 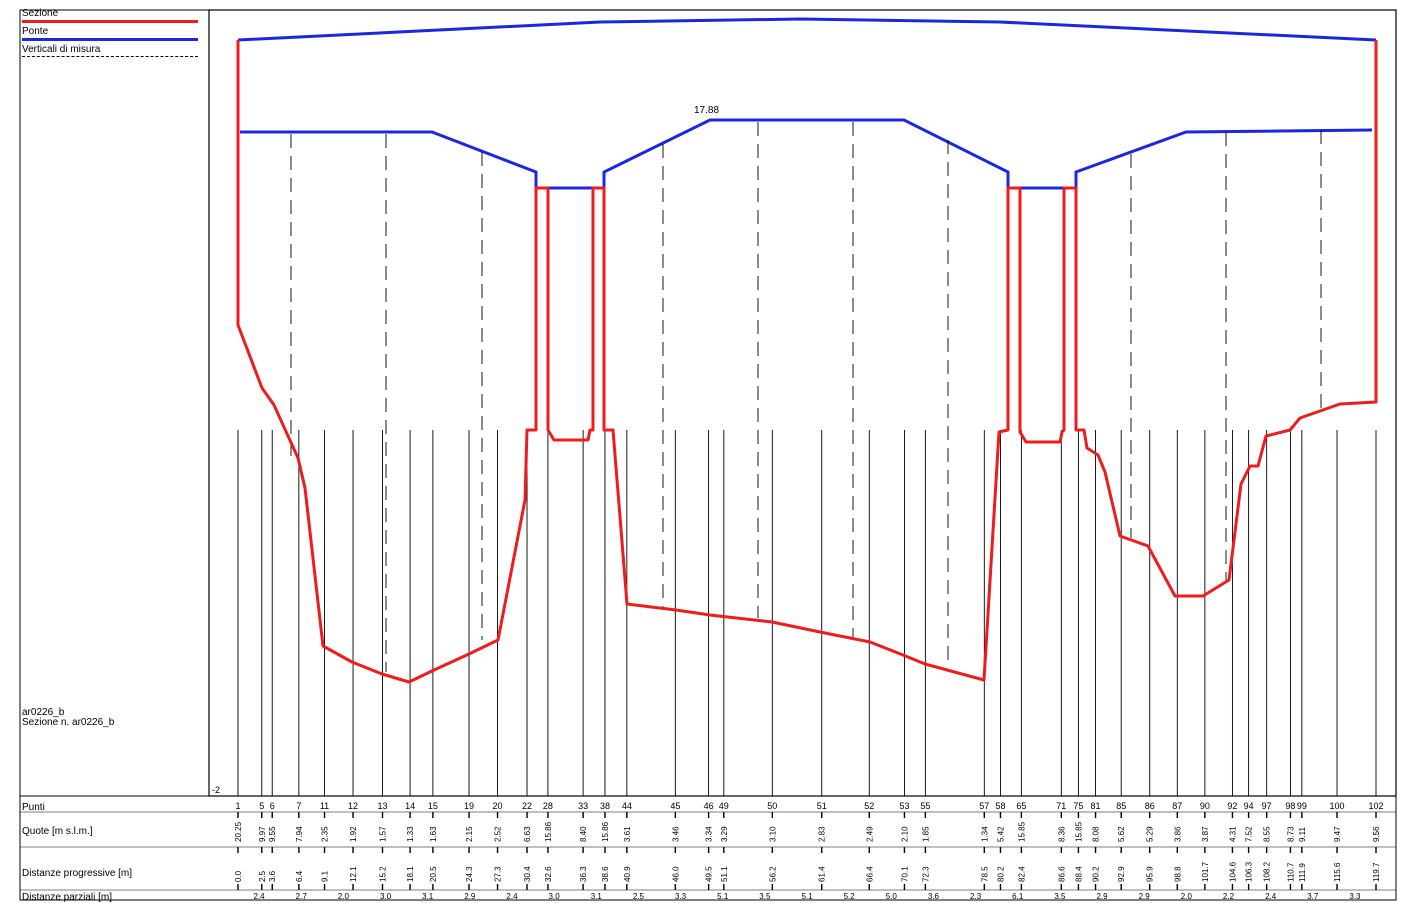 What do you see at coordinates (527, 874) in the screenshot?
I see `point-progressive-distance: 30.4` at bounding box center [527, 874].